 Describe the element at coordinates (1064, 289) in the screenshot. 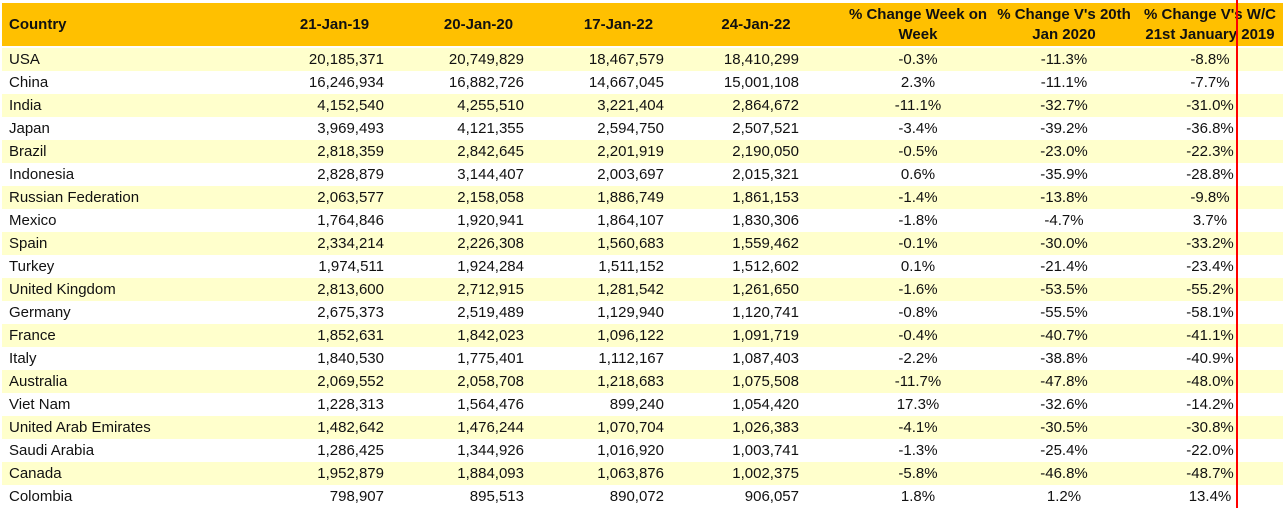

I see `cell-pct-vs-20-jan-2020: -53.5%` at that location.